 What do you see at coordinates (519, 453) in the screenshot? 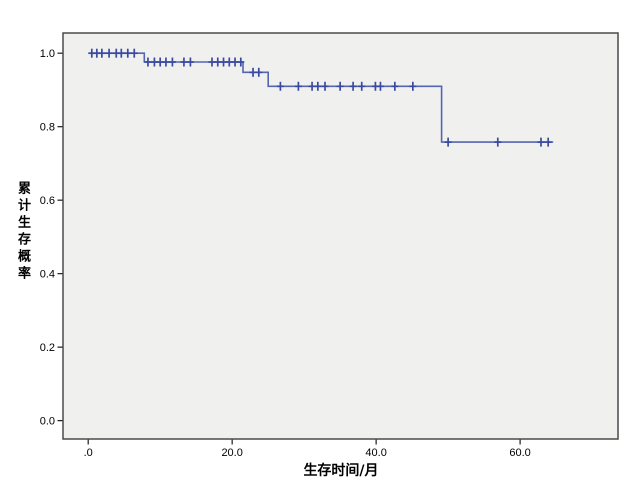
I see `x-tick-label: 60.0` at bounding box center [519, 453].